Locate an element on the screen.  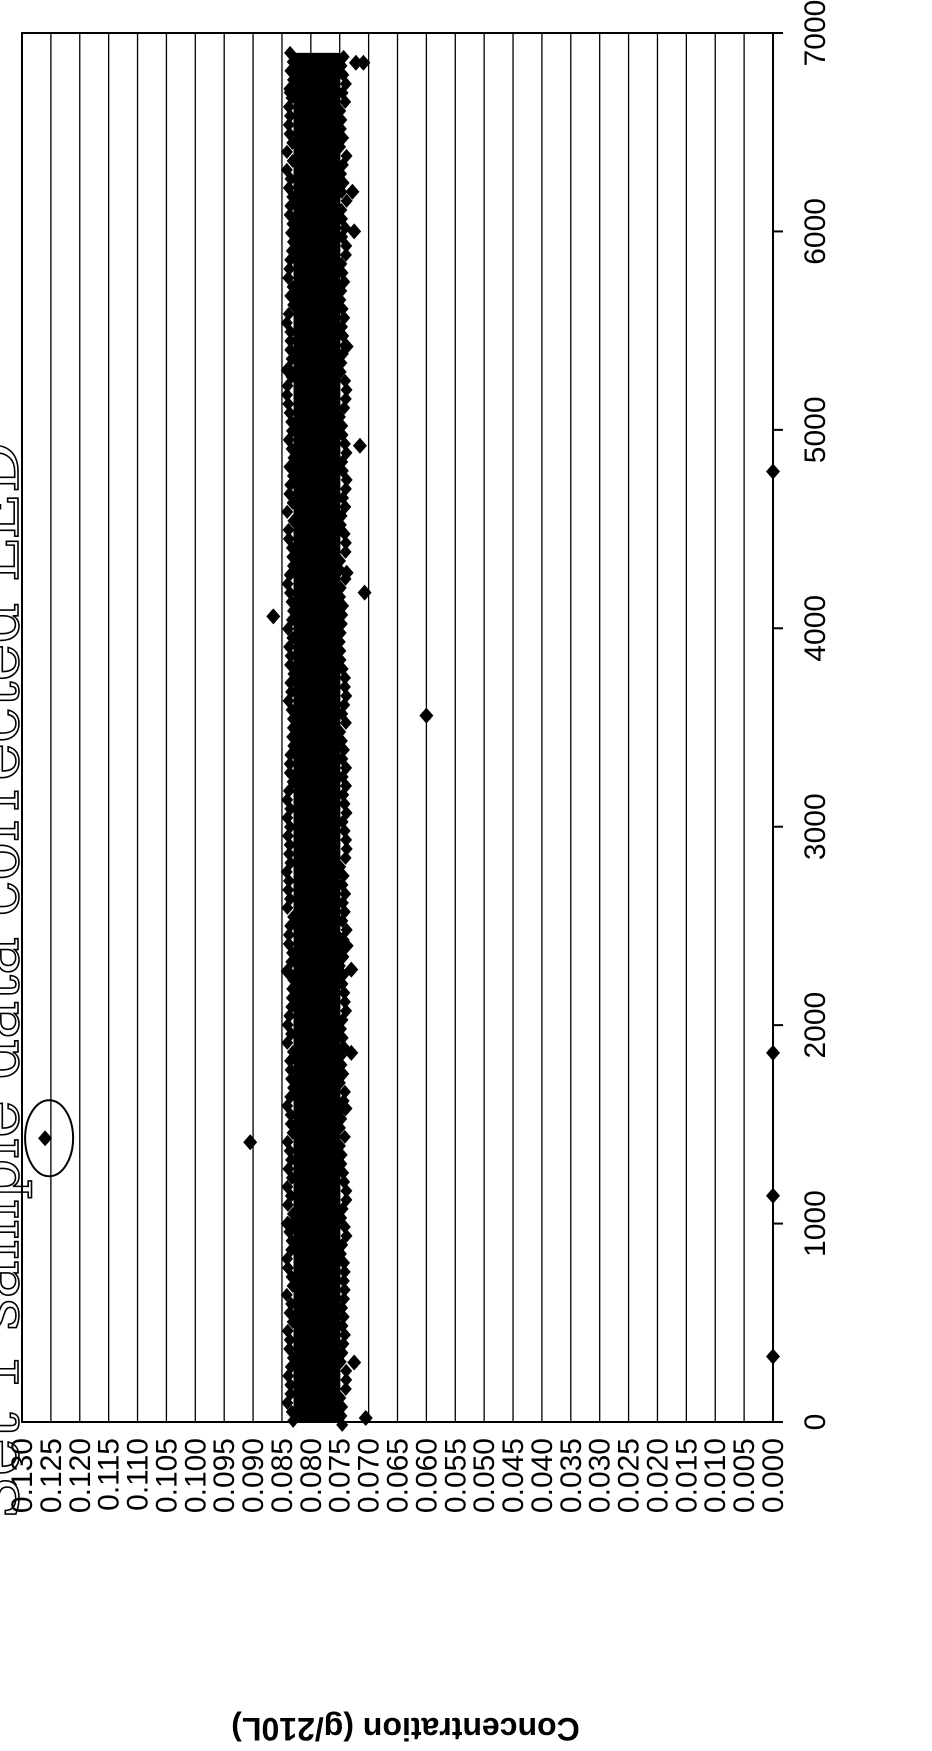
y-axis-title: Concentration (g/210L) is located at coordinates (405, 1729).